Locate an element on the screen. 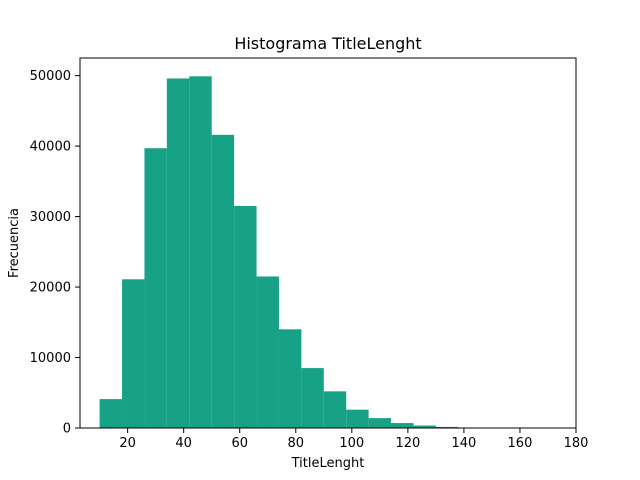 The width and height of the screenshot is (640, 480). y-tick-label: 50000 is located at coordinates (50, 76).